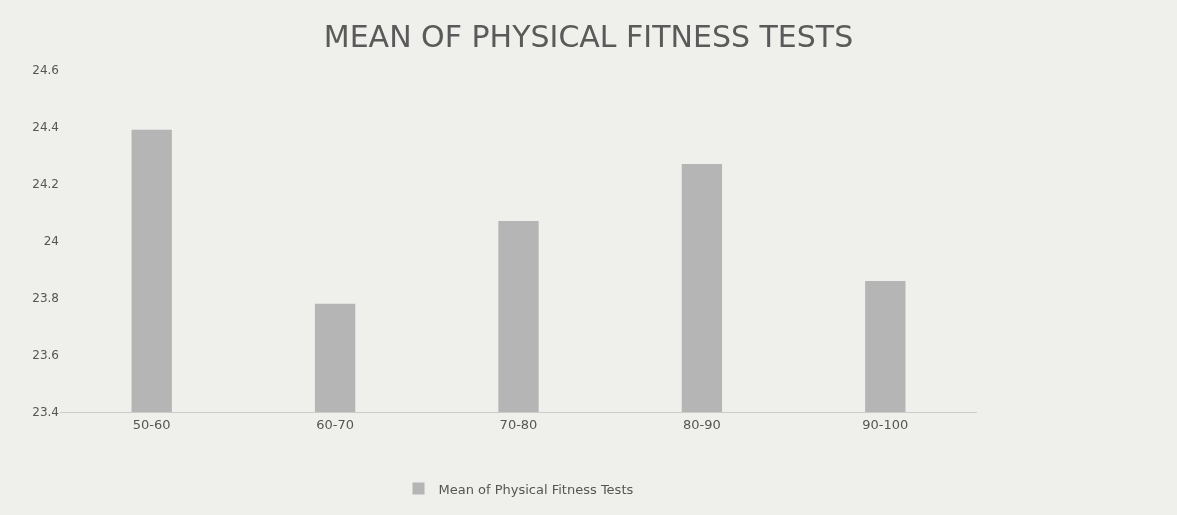  Describe the element at coordinates (518, 424) in the screenshot. I see `x-tick-label: 70-80` at that location.